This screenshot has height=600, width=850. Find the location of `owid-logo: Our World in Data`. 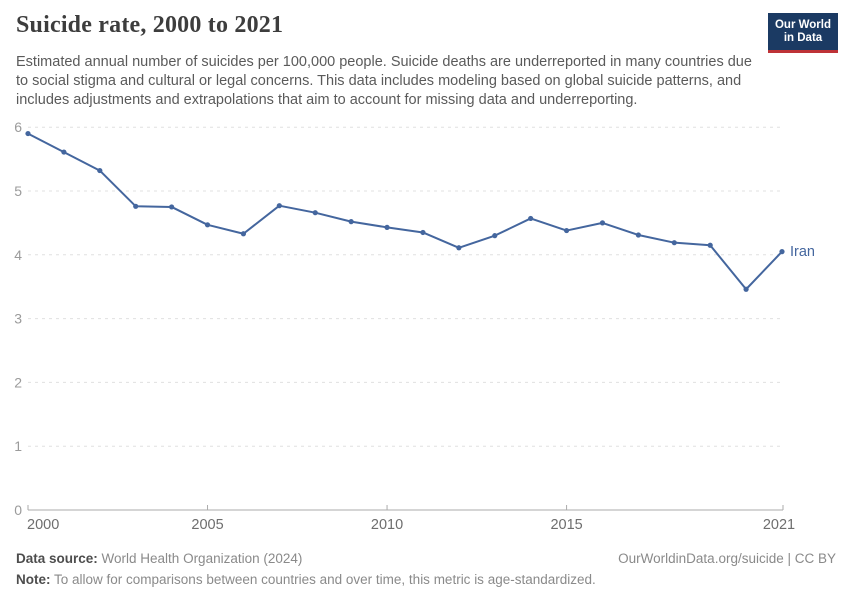

owid-logo: Our World in Data is located at coordinates (803, 33).